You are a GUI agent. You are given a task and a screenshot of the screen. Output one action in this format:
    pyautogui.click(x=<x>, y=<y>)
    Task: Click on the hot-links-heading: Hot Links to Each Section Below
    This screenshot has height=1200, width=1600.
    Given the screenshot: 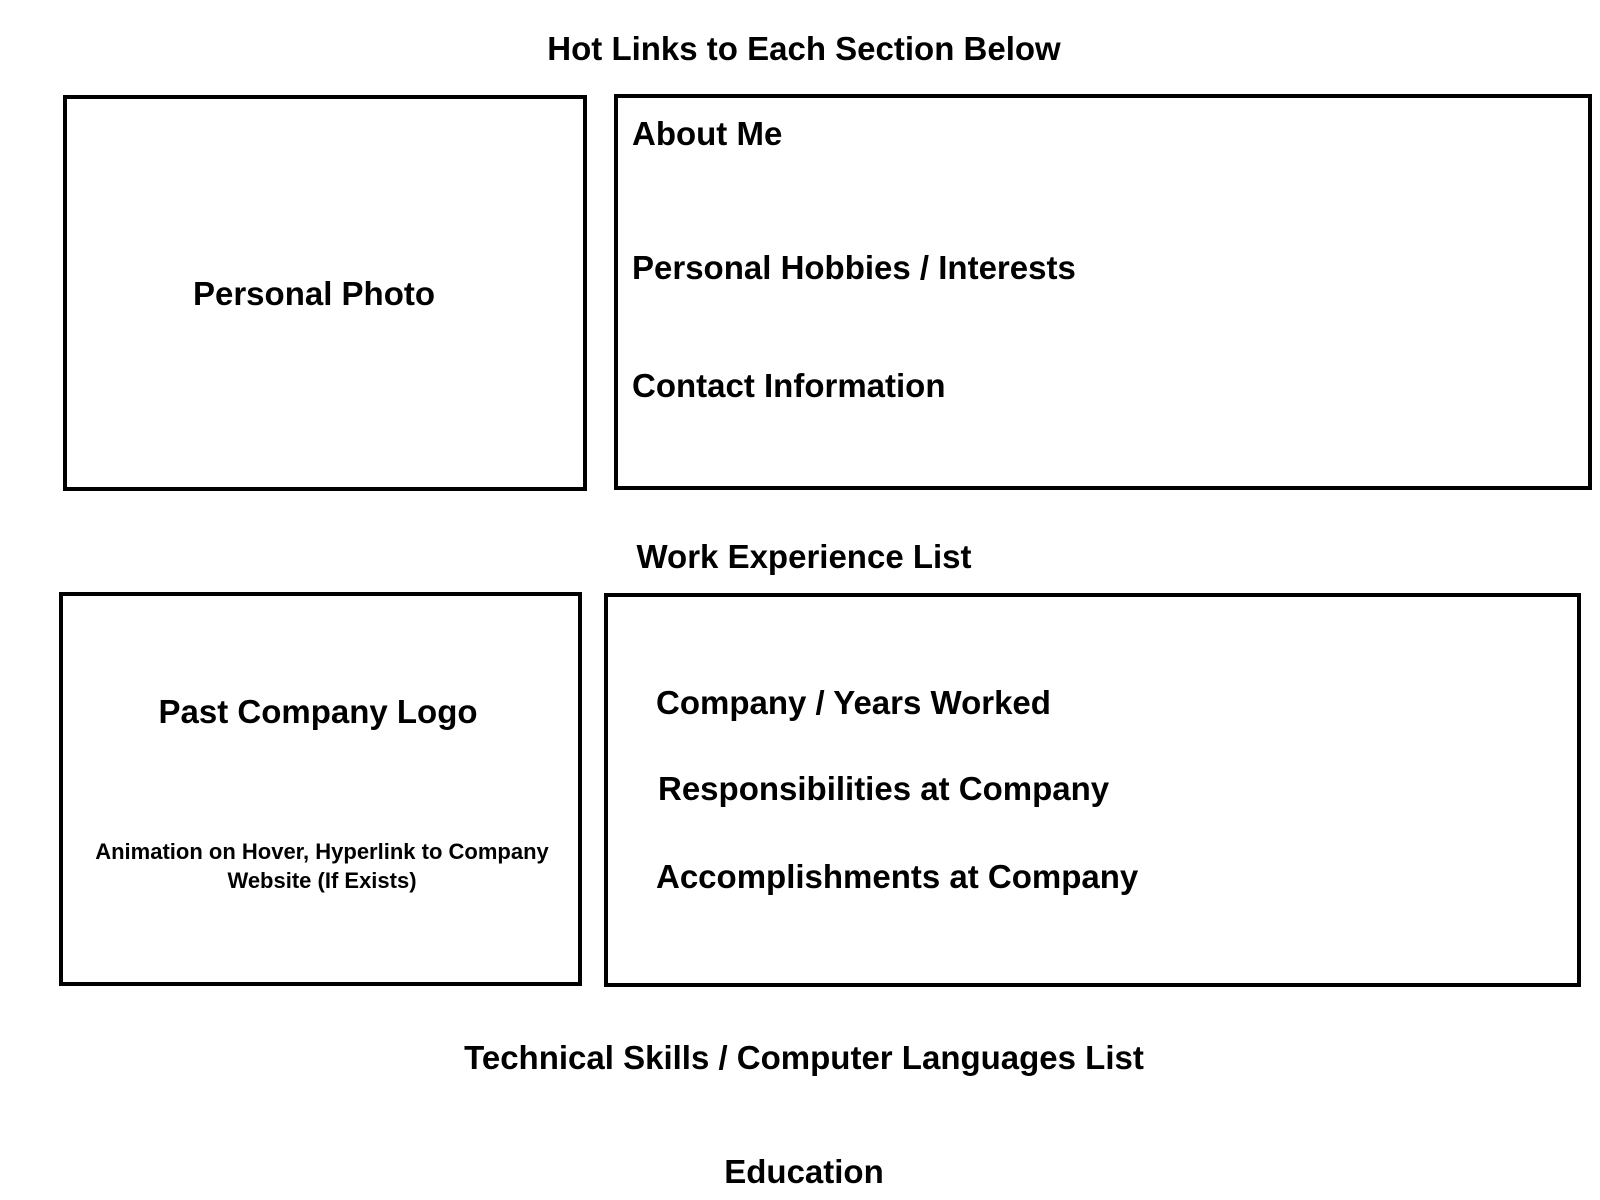 What is the action you would take?
    pyautogui.click(x=804, y=48)
    